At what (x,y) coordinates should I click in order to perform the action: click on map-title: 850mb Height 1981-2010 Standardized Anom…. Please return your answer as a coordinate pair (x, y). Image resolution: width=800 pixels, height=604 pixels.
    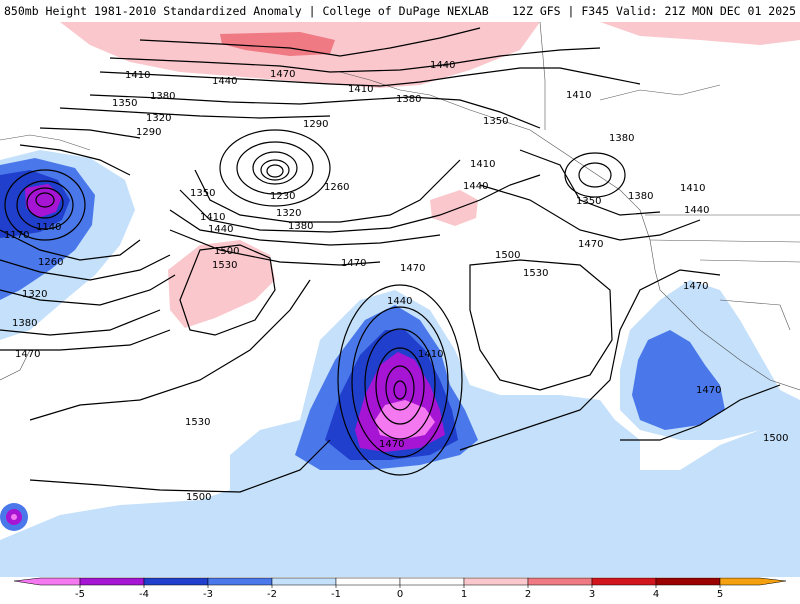
    Looking at the image, I should click on (246, 11).